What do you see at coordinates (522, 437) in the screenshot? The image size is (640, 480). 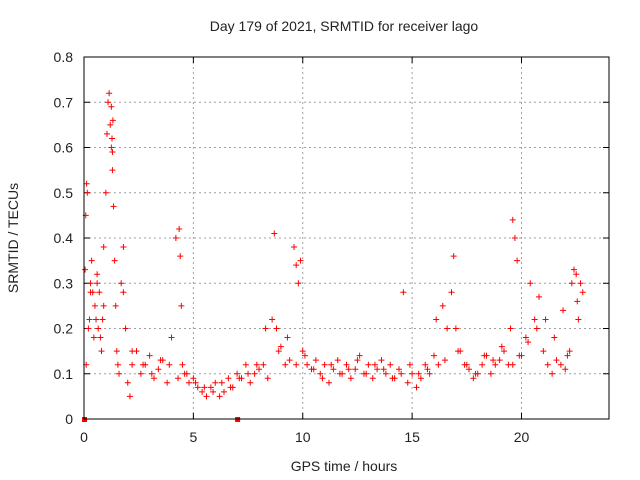 I see `x-tick-label: 20` at bounding box center [522, 437].